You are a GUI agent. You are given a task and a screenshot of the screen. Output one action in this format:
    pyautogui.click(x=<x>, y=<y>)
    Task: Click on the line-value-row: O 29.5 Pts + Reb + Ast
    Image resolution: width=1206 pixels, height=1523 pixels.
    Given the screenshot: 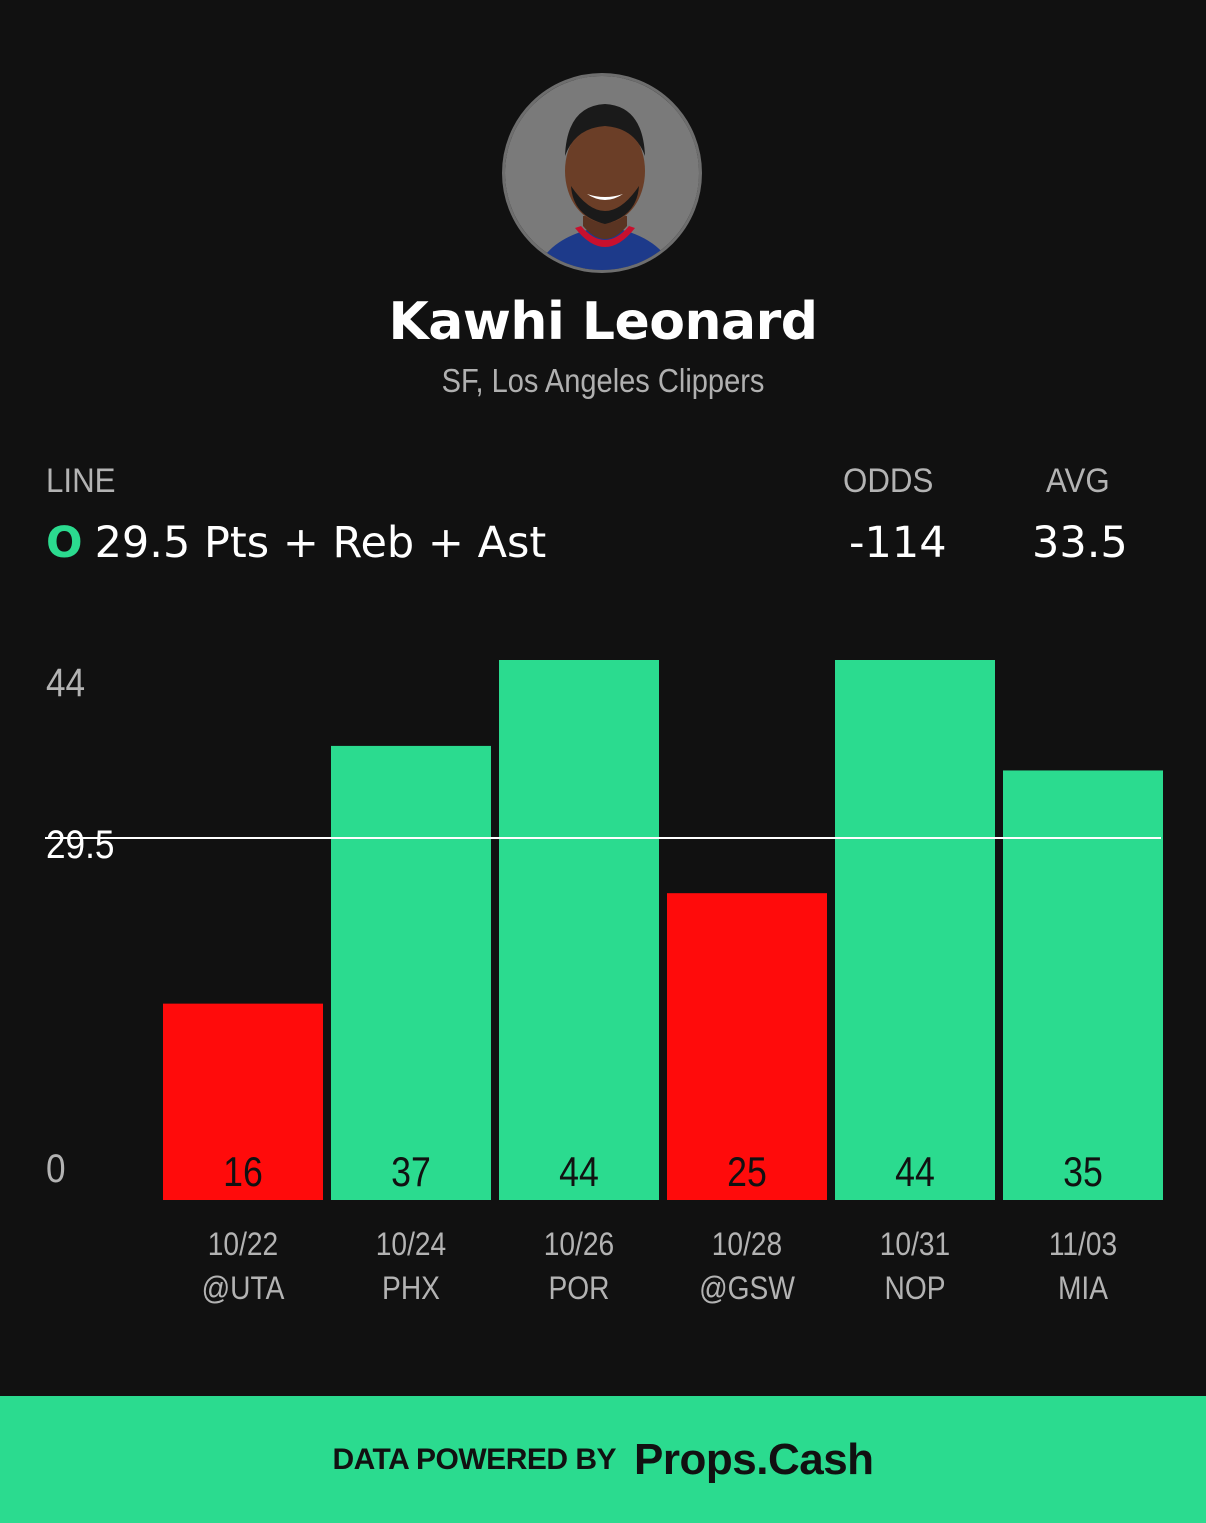 What is the action you would take?
    pyautogui.click(x=296, y=543)
    